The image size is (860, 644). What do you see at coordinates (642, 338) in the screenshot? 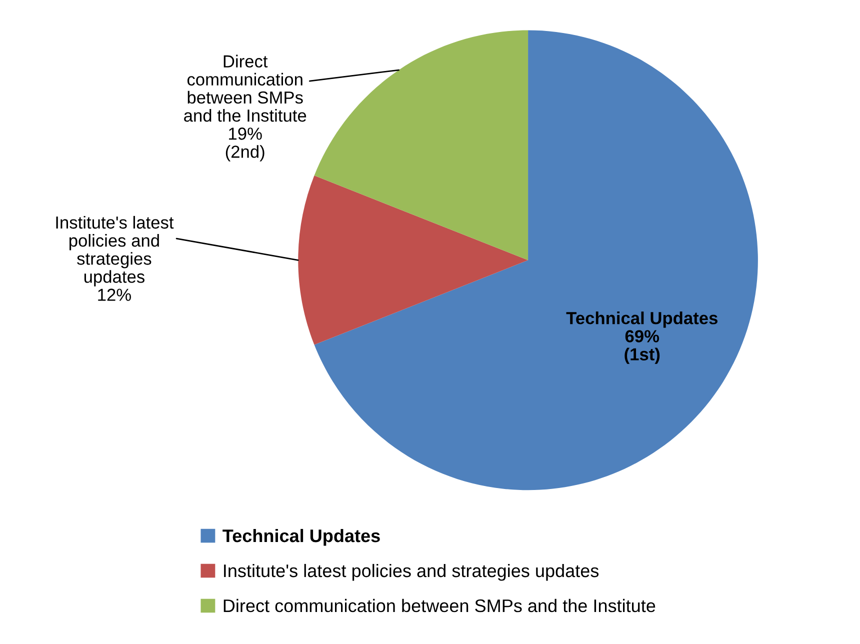
I see `data-label: Technical Updates 69% (1st)` at bounding box center [642, 338].